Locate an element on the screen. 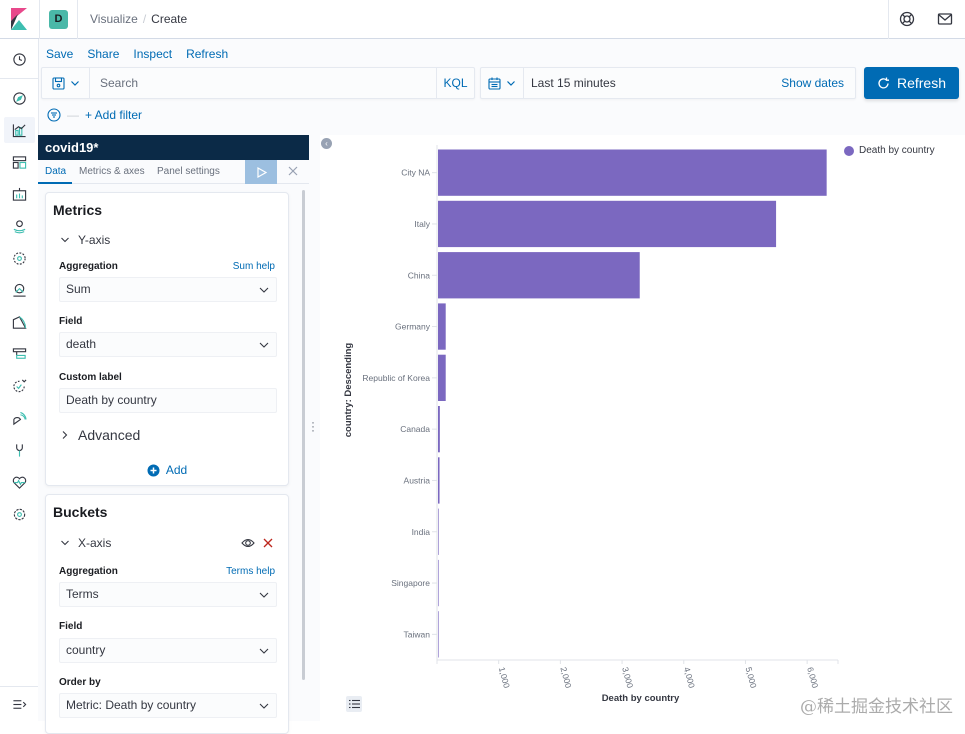 Image resolution: width=965 pixels, height=734 pixels. quick-select-button is located at coordinates (502, 83).